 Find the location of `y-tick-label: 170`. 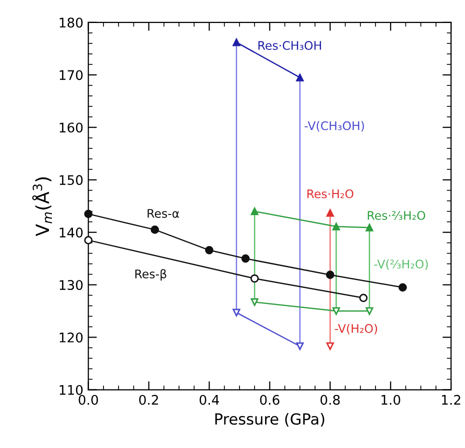

y-tick-label: 170 is located at coordinates (71, 75).